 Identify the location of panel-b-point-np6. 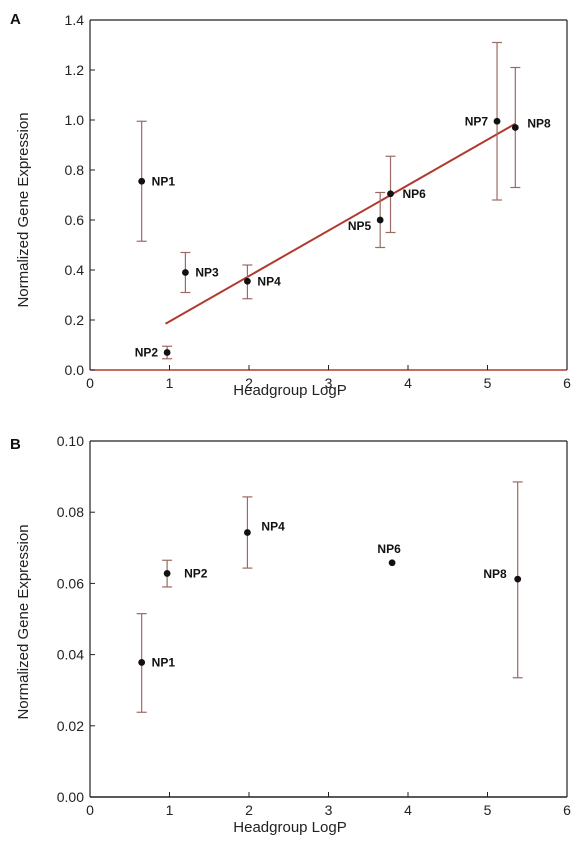
(392, 563).